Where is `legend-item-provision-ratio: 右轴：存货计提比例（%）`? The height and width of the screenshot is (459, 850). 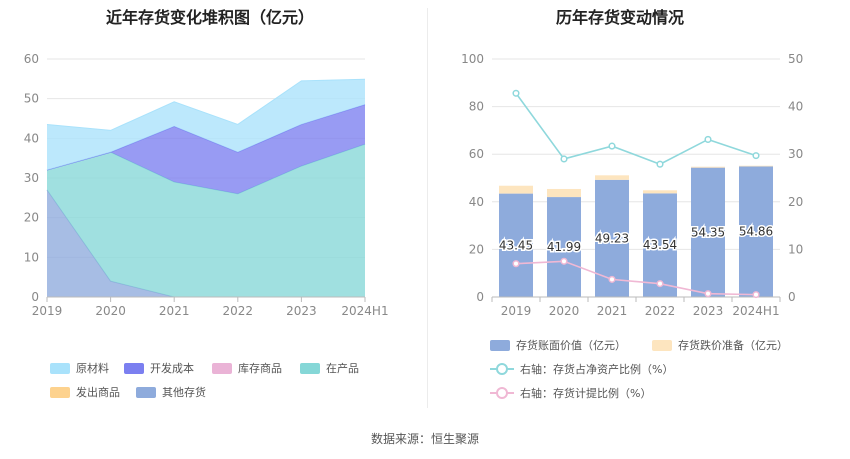 legend-item-provision-ratio: 右轴：存货计提比例（%） is located at coordinates (570, 393).